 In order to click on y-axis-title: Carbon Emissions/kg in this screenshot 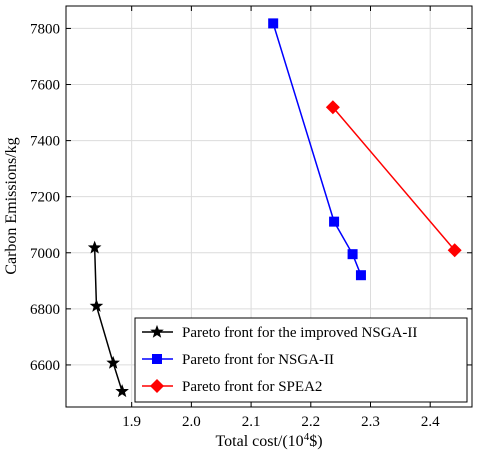, I will do `click(11, 205)`.